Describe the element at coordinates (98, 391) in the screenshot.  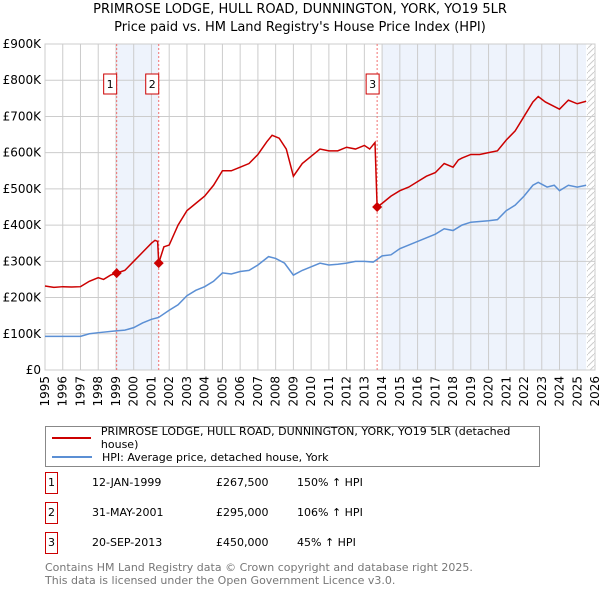
I see `x-tick-label: 1998` at that location.